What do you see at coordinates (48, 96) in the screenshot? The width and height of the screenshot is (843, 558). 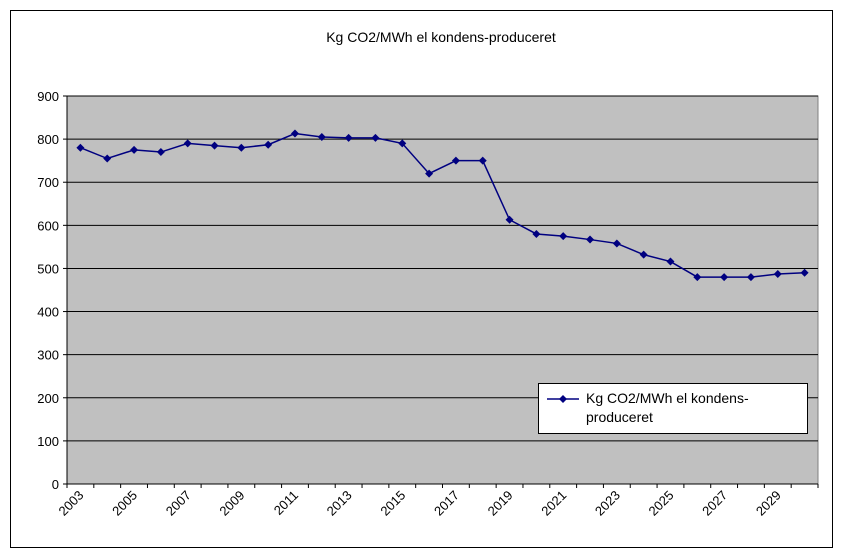 I see `y-tick-label: 900` at bounding box center [48, 96].